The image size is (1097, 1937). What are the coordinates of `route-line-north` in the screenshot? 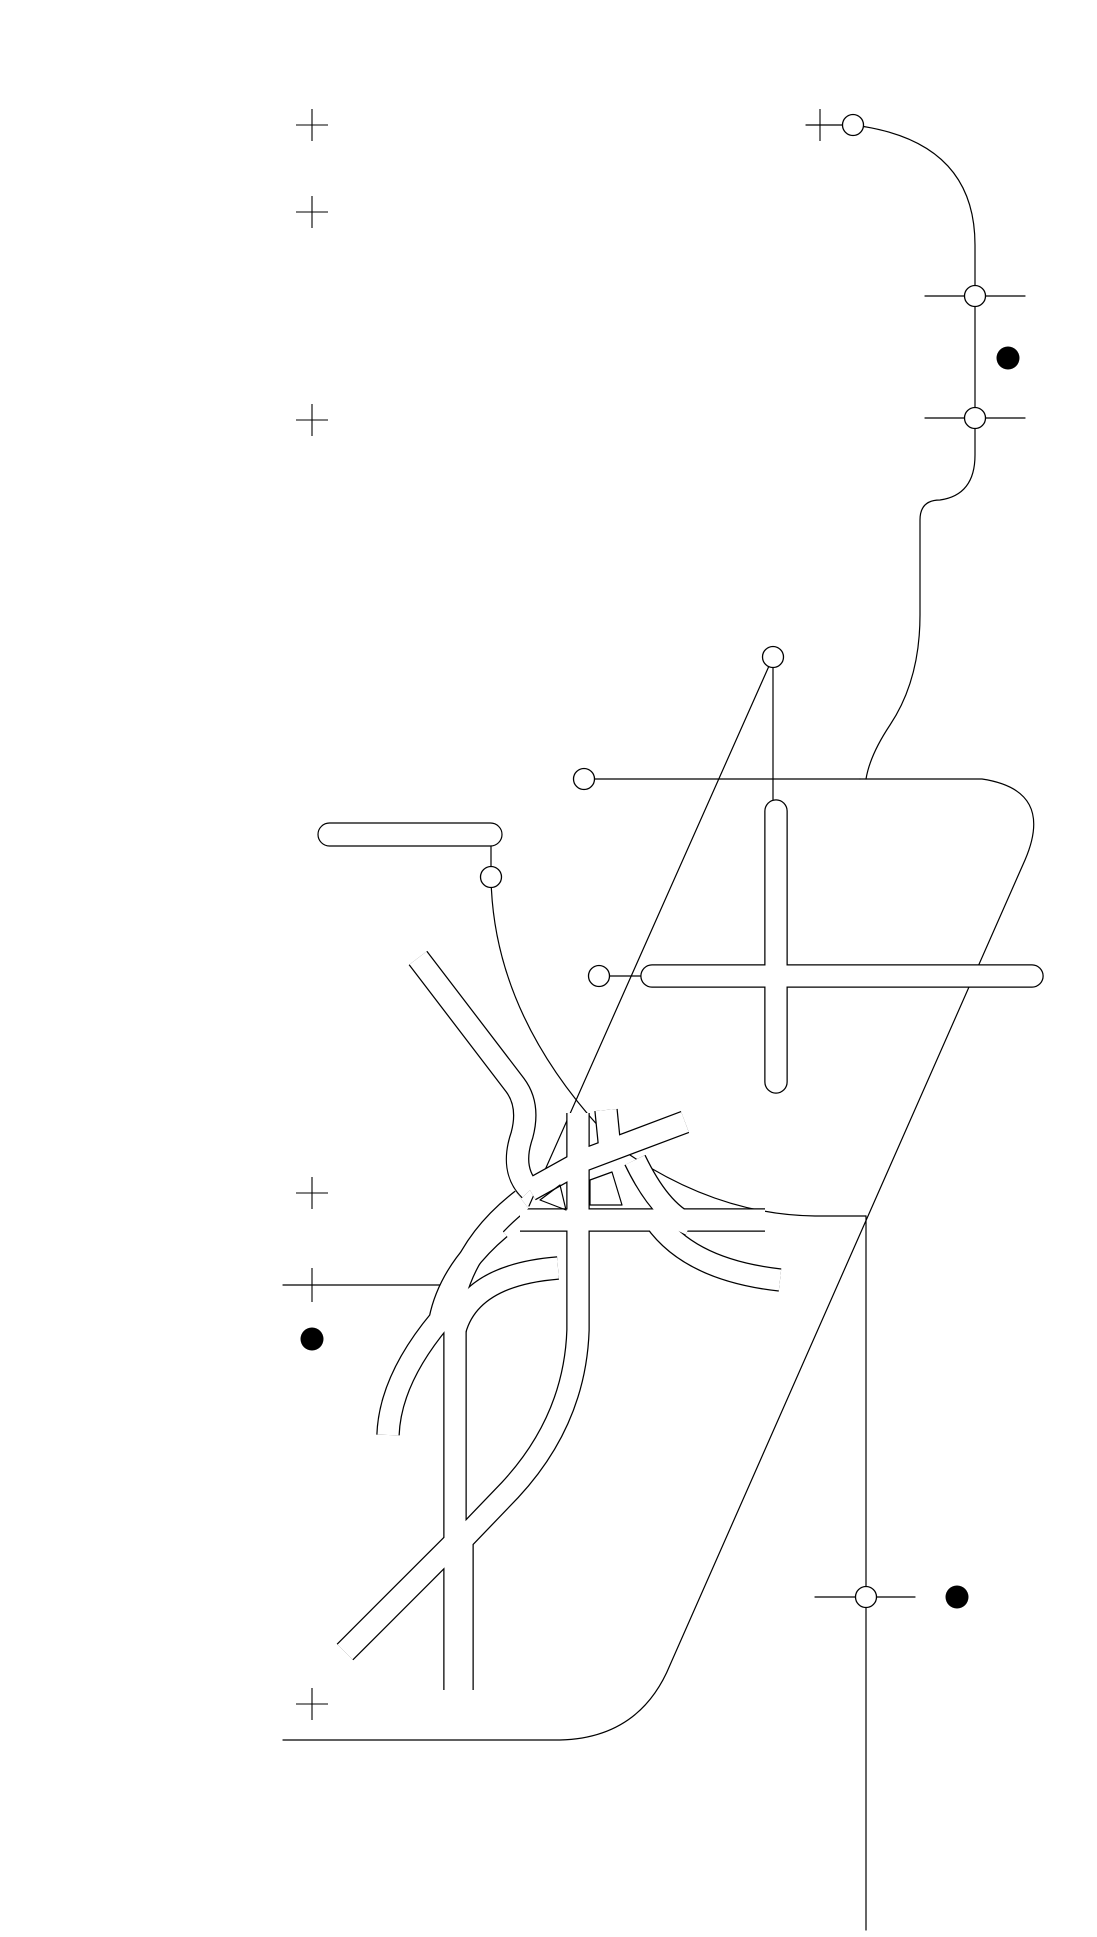 It's located at (890, 452).